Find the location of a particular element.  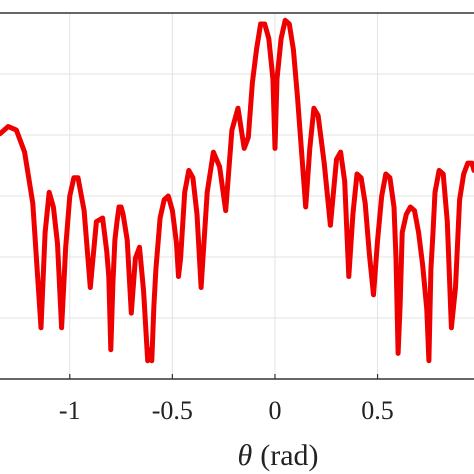

x-tick-label: -1 is located at coordinates (70, 410).